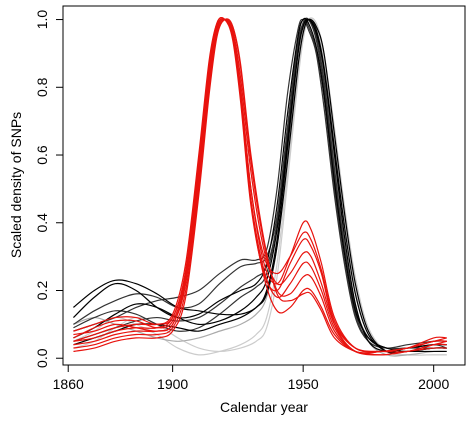 Image resolution: width=473 pixels, height=422 pixels. What do you see at coordinates (42, 87) in the screenshot?
I see `y-tick-label: 0.8` at bounding box center [42, 87].